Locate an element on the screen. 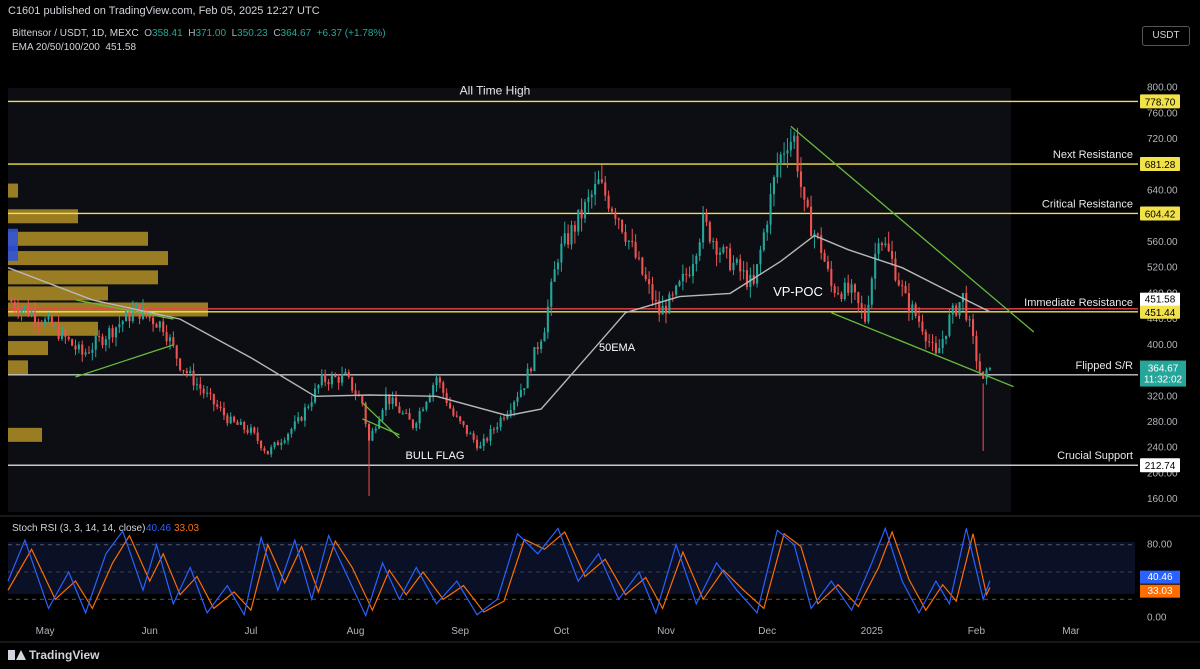 This screenshot has height=669, width=1200. volume-profile-bar is located at coordinates (53, 328).